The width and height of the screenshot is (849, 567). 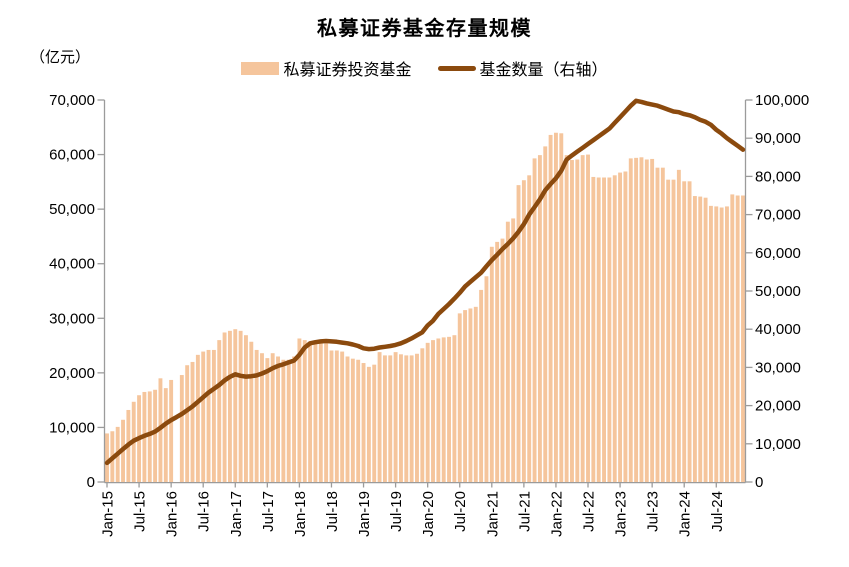 What do you see at coordinates (236, 514) in the screenshot?
I see `x-tick-label: Jan-17` at bounding box center [236, 514].